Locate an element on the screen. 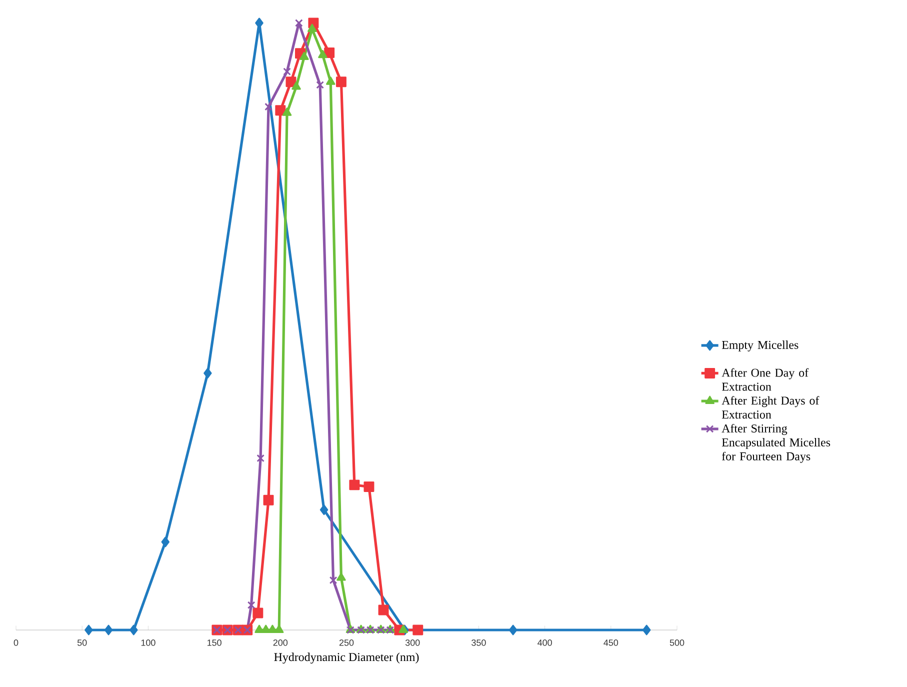  legend-label: After Eight Days of Extraction is located at coordinates (771, 407).